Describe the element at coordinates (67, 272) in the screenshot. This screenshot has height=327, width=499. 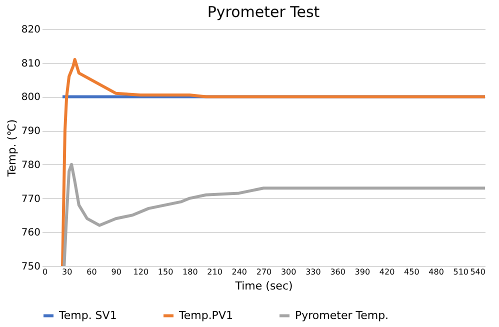
I see `x-tick-label: 30` at that location.